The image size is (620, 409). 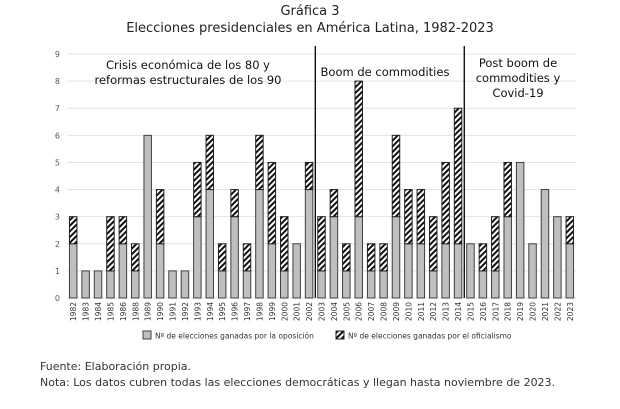 What do you see at coordinates (57, 135) in the screenshot?
I see `y-tick-label: 6` at bounding box center [57, 135].